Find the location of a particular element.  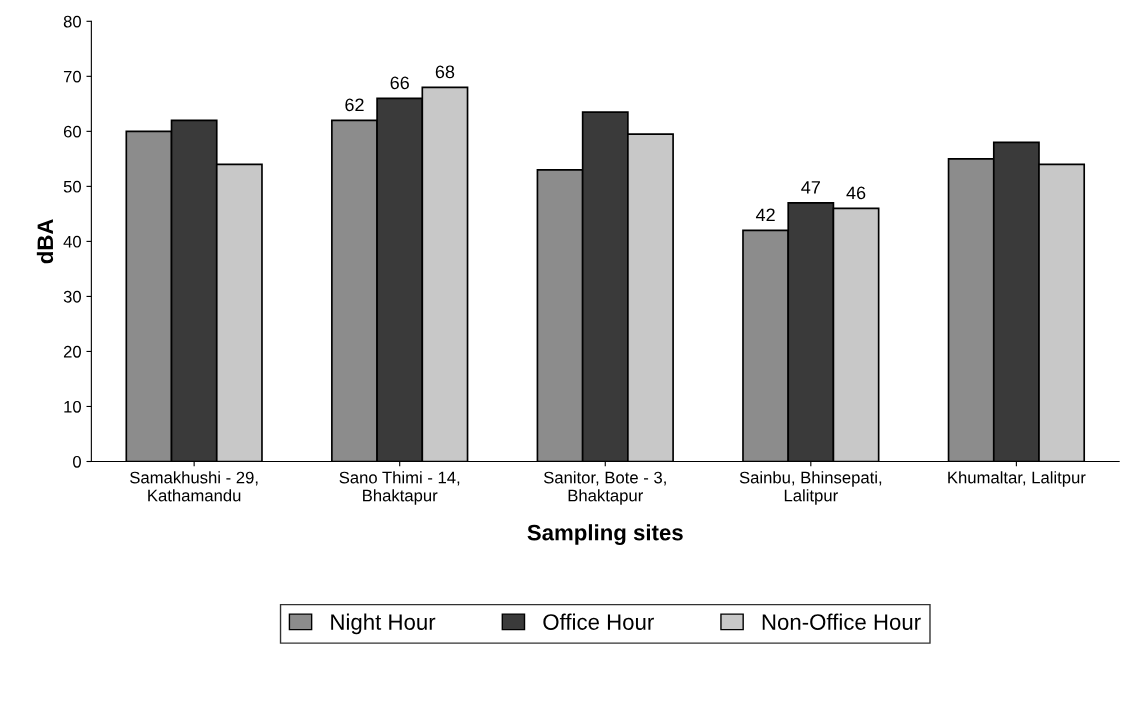

y-tick-label: 70 is located at coordinates (72, 76).